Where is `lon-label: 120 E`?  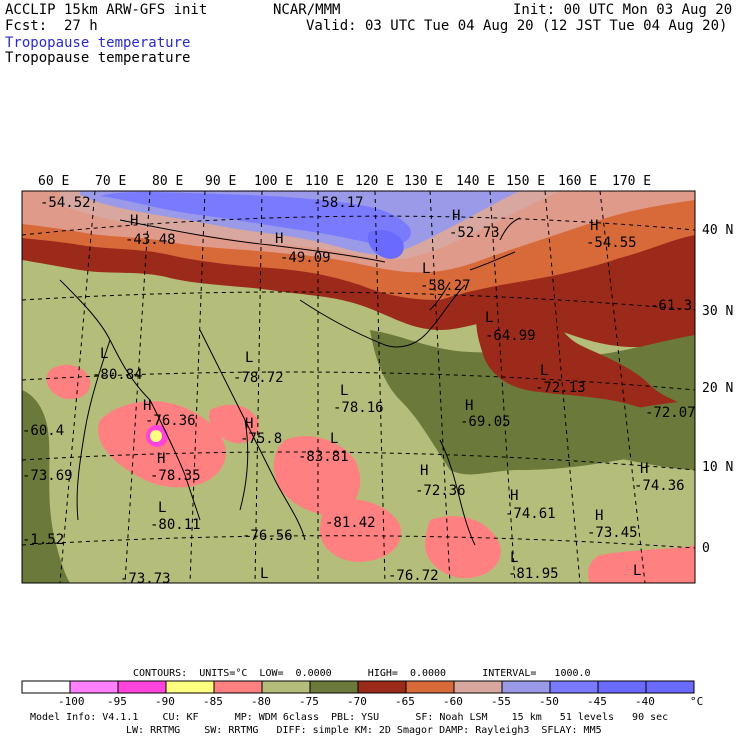 lon-label: 120 E is located at coordinates (374, 181).